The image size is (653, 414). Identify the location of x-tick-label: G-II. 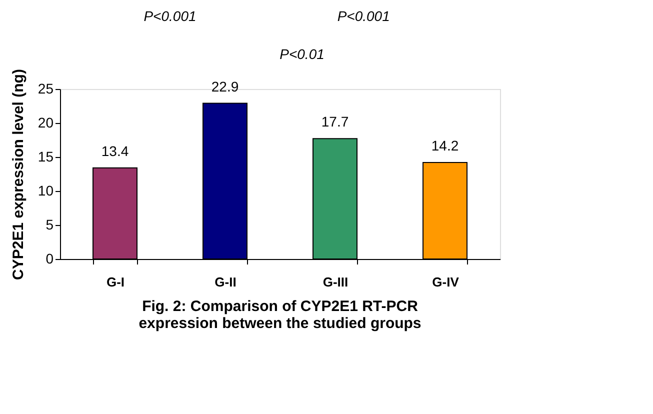
(225, 282).